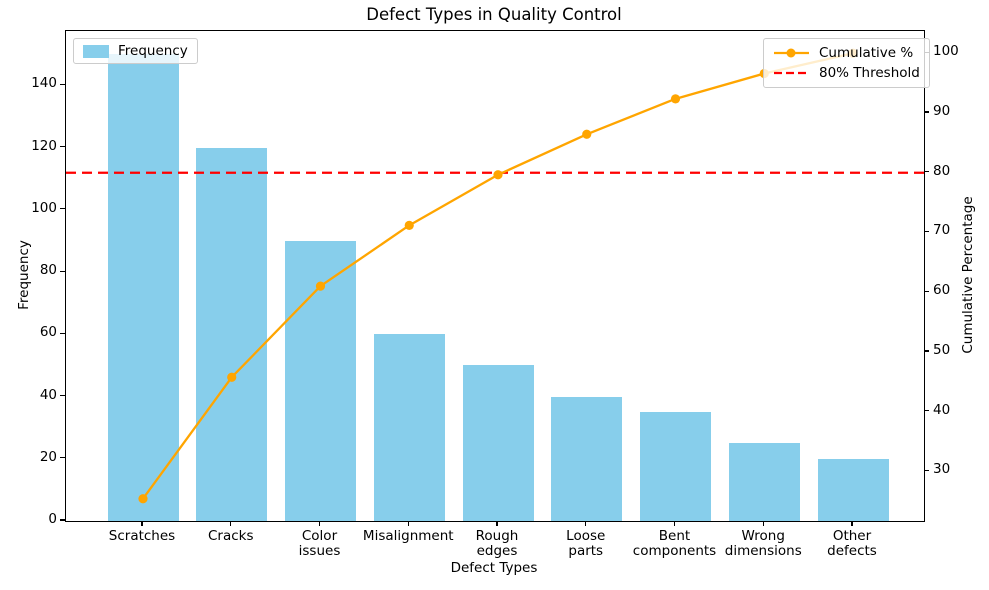  I want to click on x-axis-label: Defect Types, so click(494, 568).